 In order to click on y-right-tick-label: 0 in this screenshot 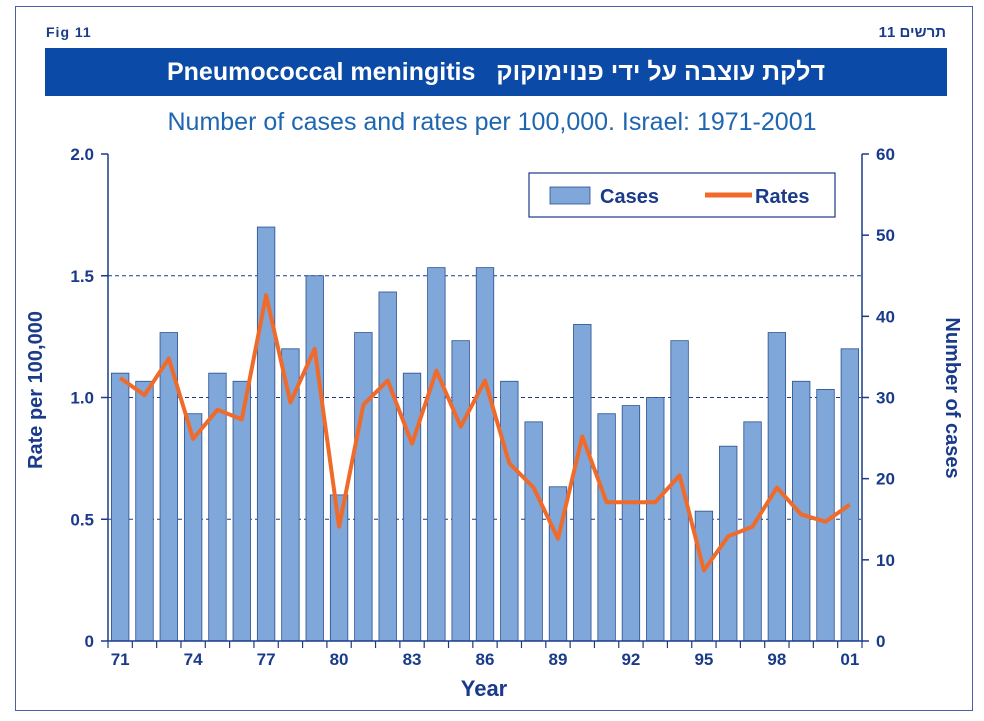, I will do `click(880, 641)`.